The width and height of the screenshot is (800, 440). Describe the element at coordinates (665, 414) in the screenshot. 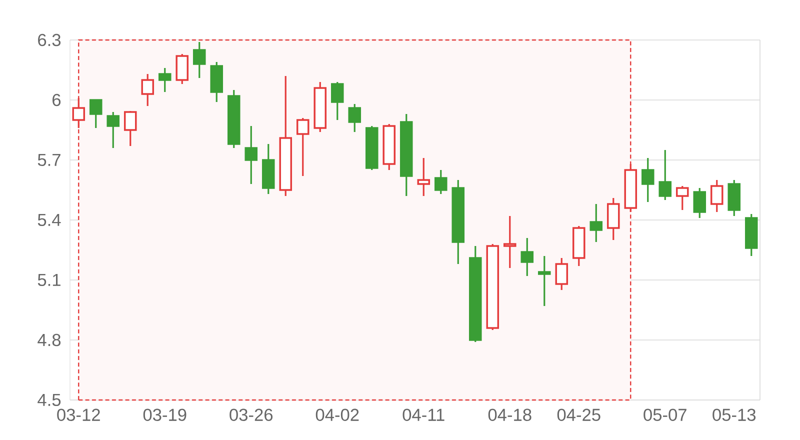

I see `x-tick-label: 05-07` at that location.